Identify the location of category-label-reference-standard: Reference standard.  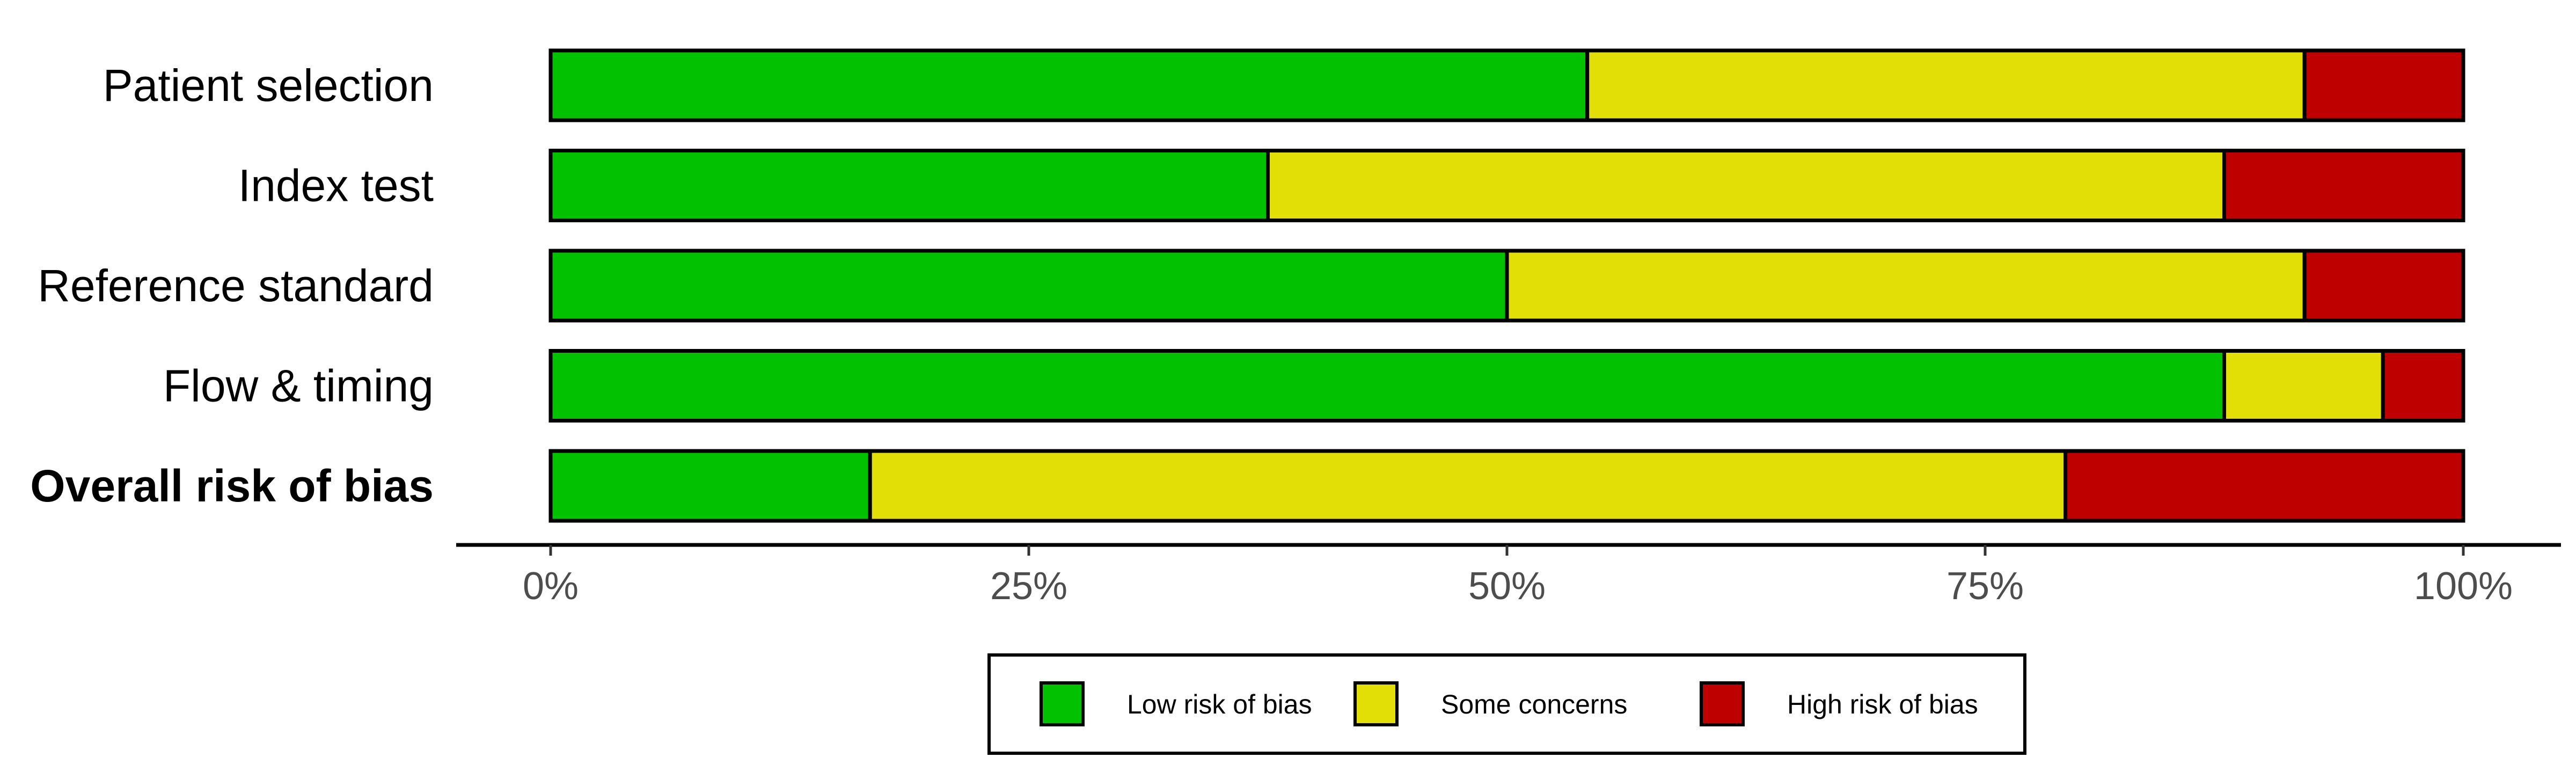
(236, 285).